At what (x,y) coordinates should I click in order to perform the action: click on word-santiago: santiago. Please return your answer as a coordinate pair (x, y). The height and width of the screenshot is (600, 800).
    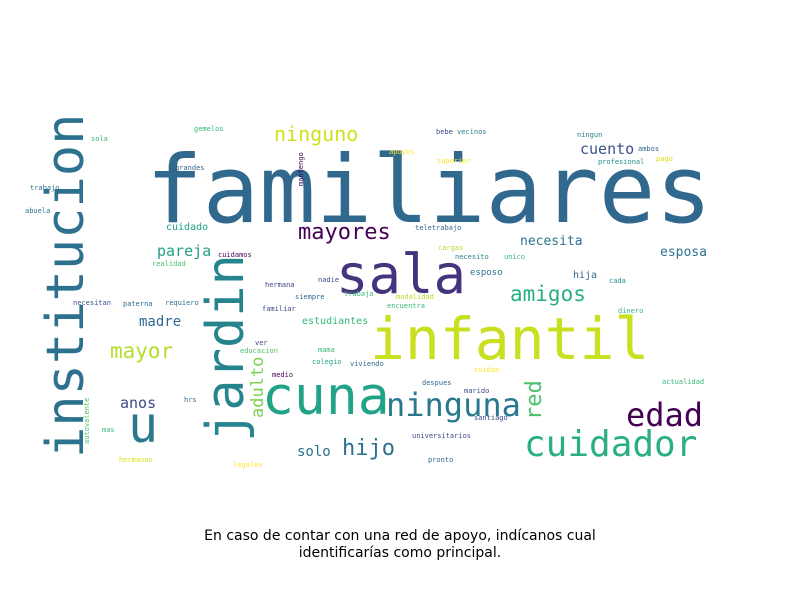
    Looking at the image, I should click on (491, 418).